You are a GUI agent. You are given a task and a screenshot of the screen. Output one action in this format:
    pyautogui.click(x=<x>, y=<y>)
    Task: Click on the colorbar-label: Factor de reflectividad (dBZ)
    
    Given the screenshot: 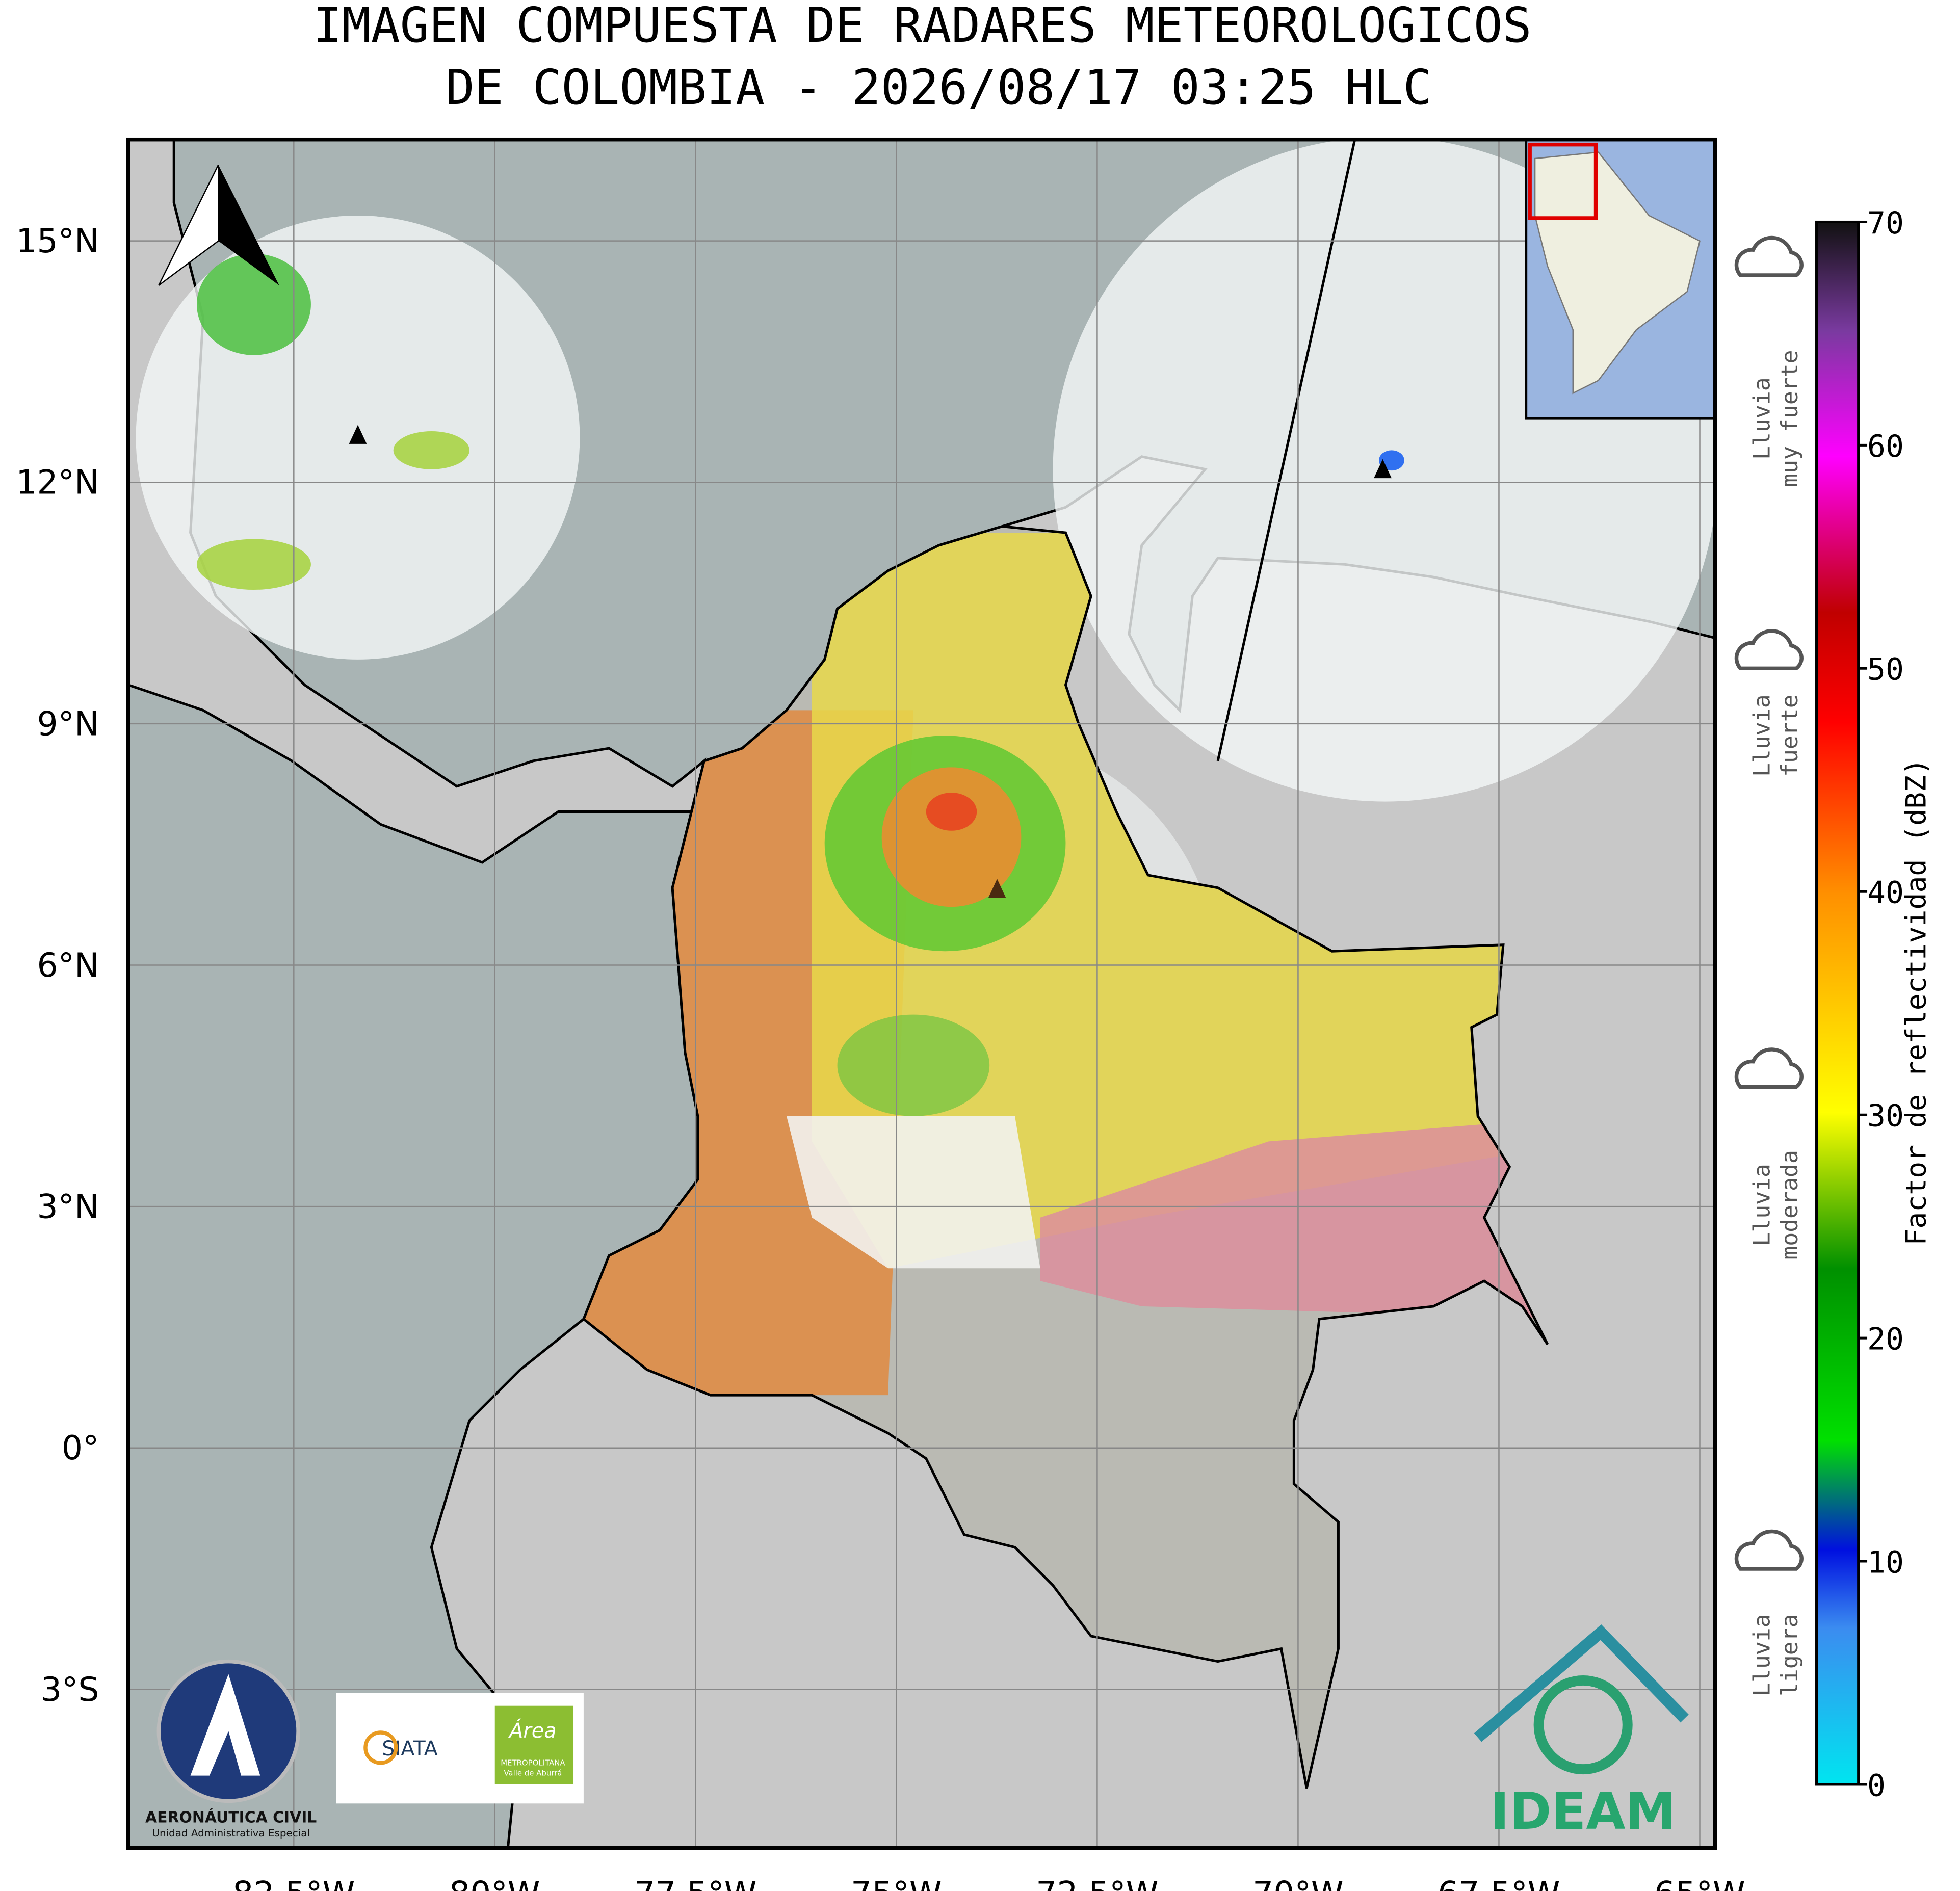 What is the action you would take?
    pyautogui.click(x=1916, y=1002)
    